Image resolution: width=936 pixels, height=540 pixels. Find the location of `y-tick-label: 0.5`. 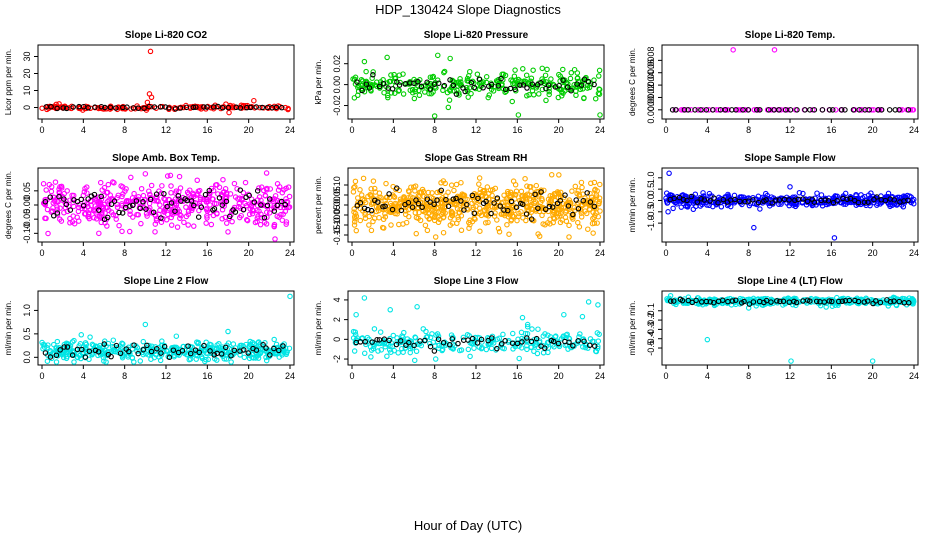

y-tick-label: 0.5 is located at coordinates (651, 189).